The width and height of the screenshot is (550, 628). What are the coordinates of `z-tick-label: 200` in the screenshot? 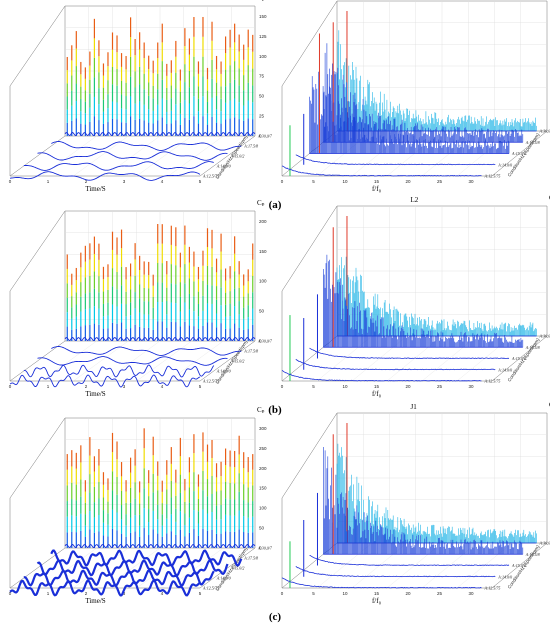 It's located at (263, 221).